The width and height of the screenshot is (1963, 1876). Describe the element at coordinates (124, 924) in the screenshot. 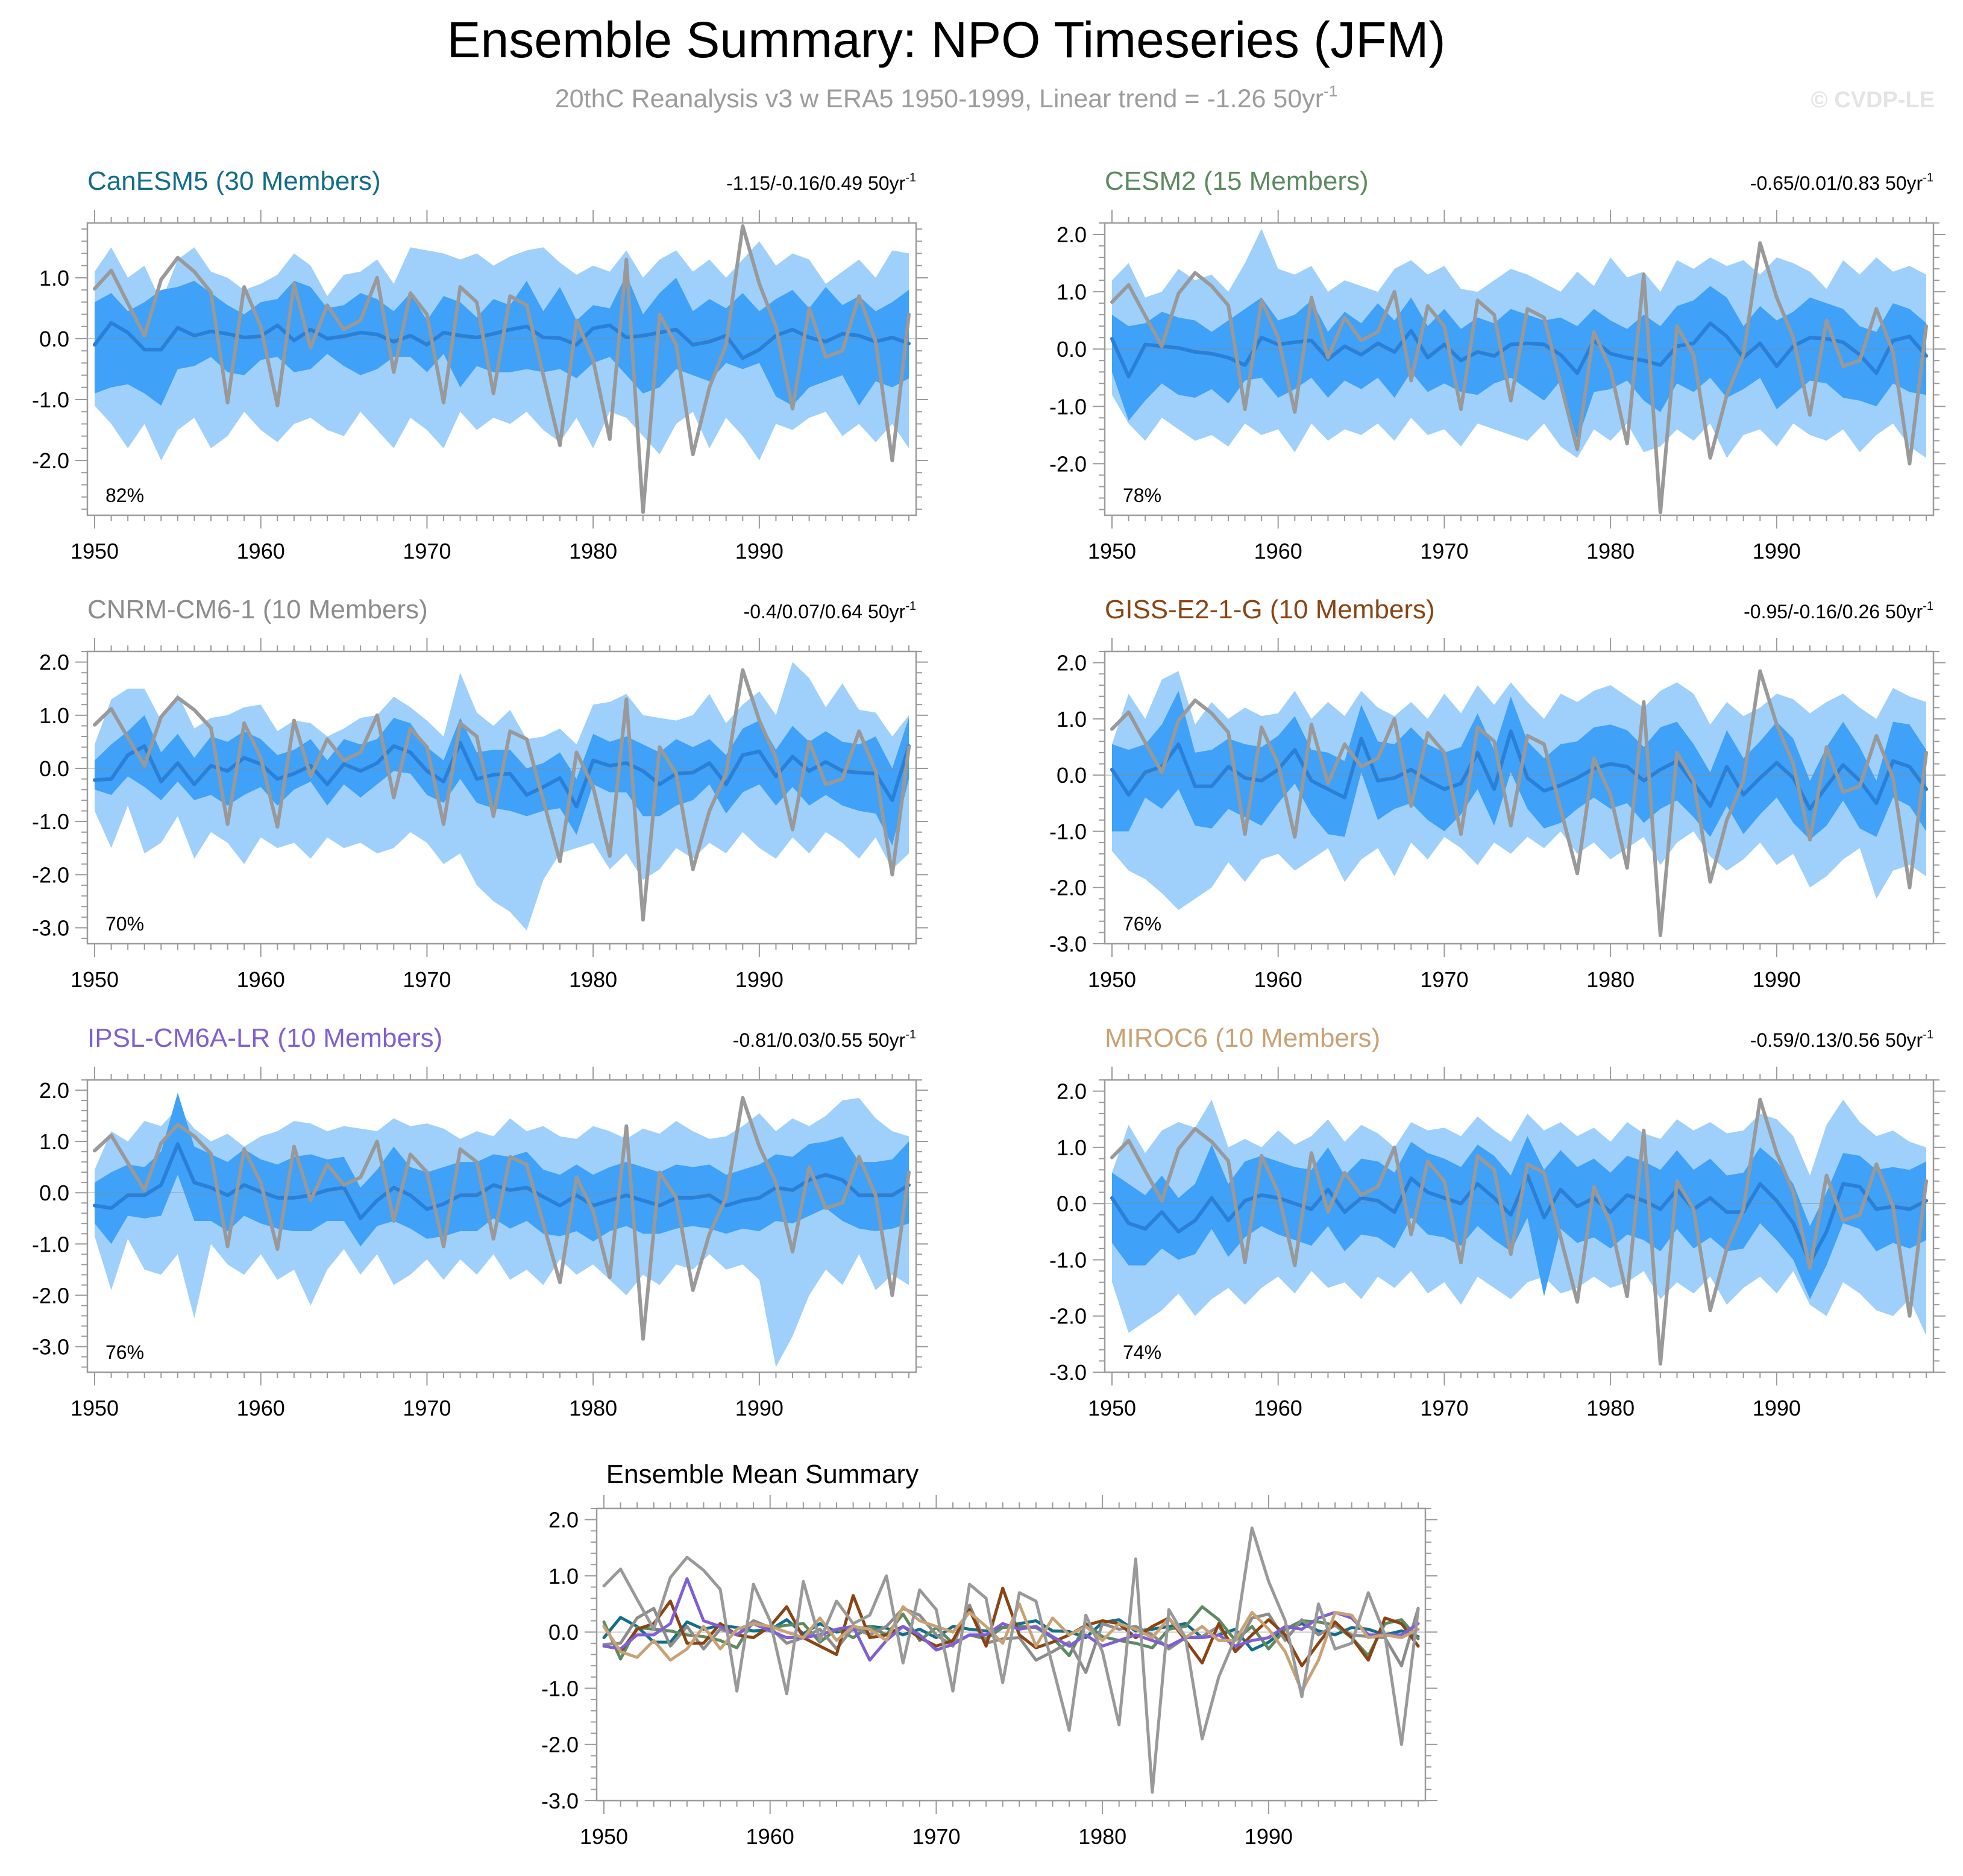

I see `percent-label: 70%` at that location.